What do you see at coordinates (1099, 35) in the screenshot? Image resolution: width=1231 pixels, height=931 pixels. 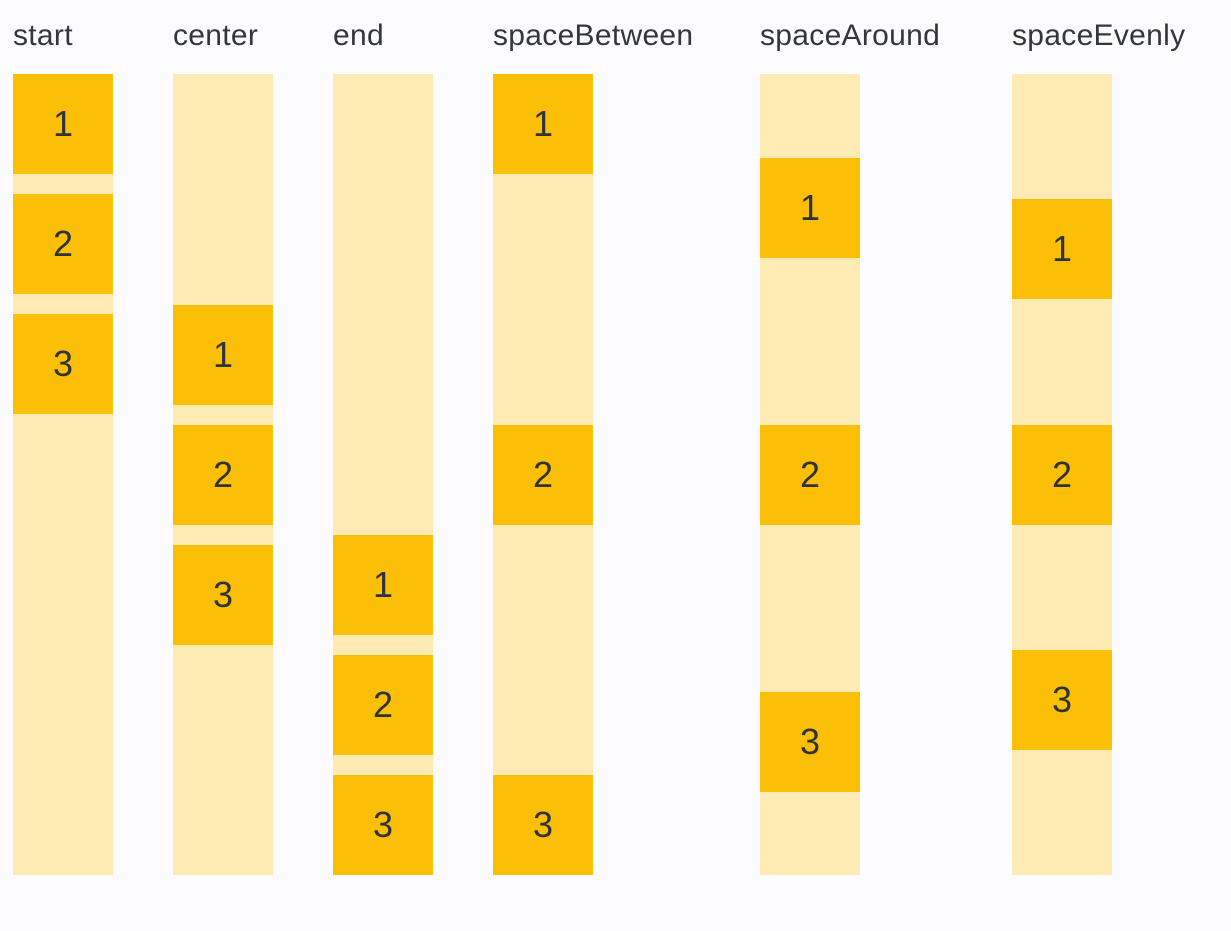 I see `alignment-label-space-evenly: spaceEvenly` at bounding box center [1099, 35].